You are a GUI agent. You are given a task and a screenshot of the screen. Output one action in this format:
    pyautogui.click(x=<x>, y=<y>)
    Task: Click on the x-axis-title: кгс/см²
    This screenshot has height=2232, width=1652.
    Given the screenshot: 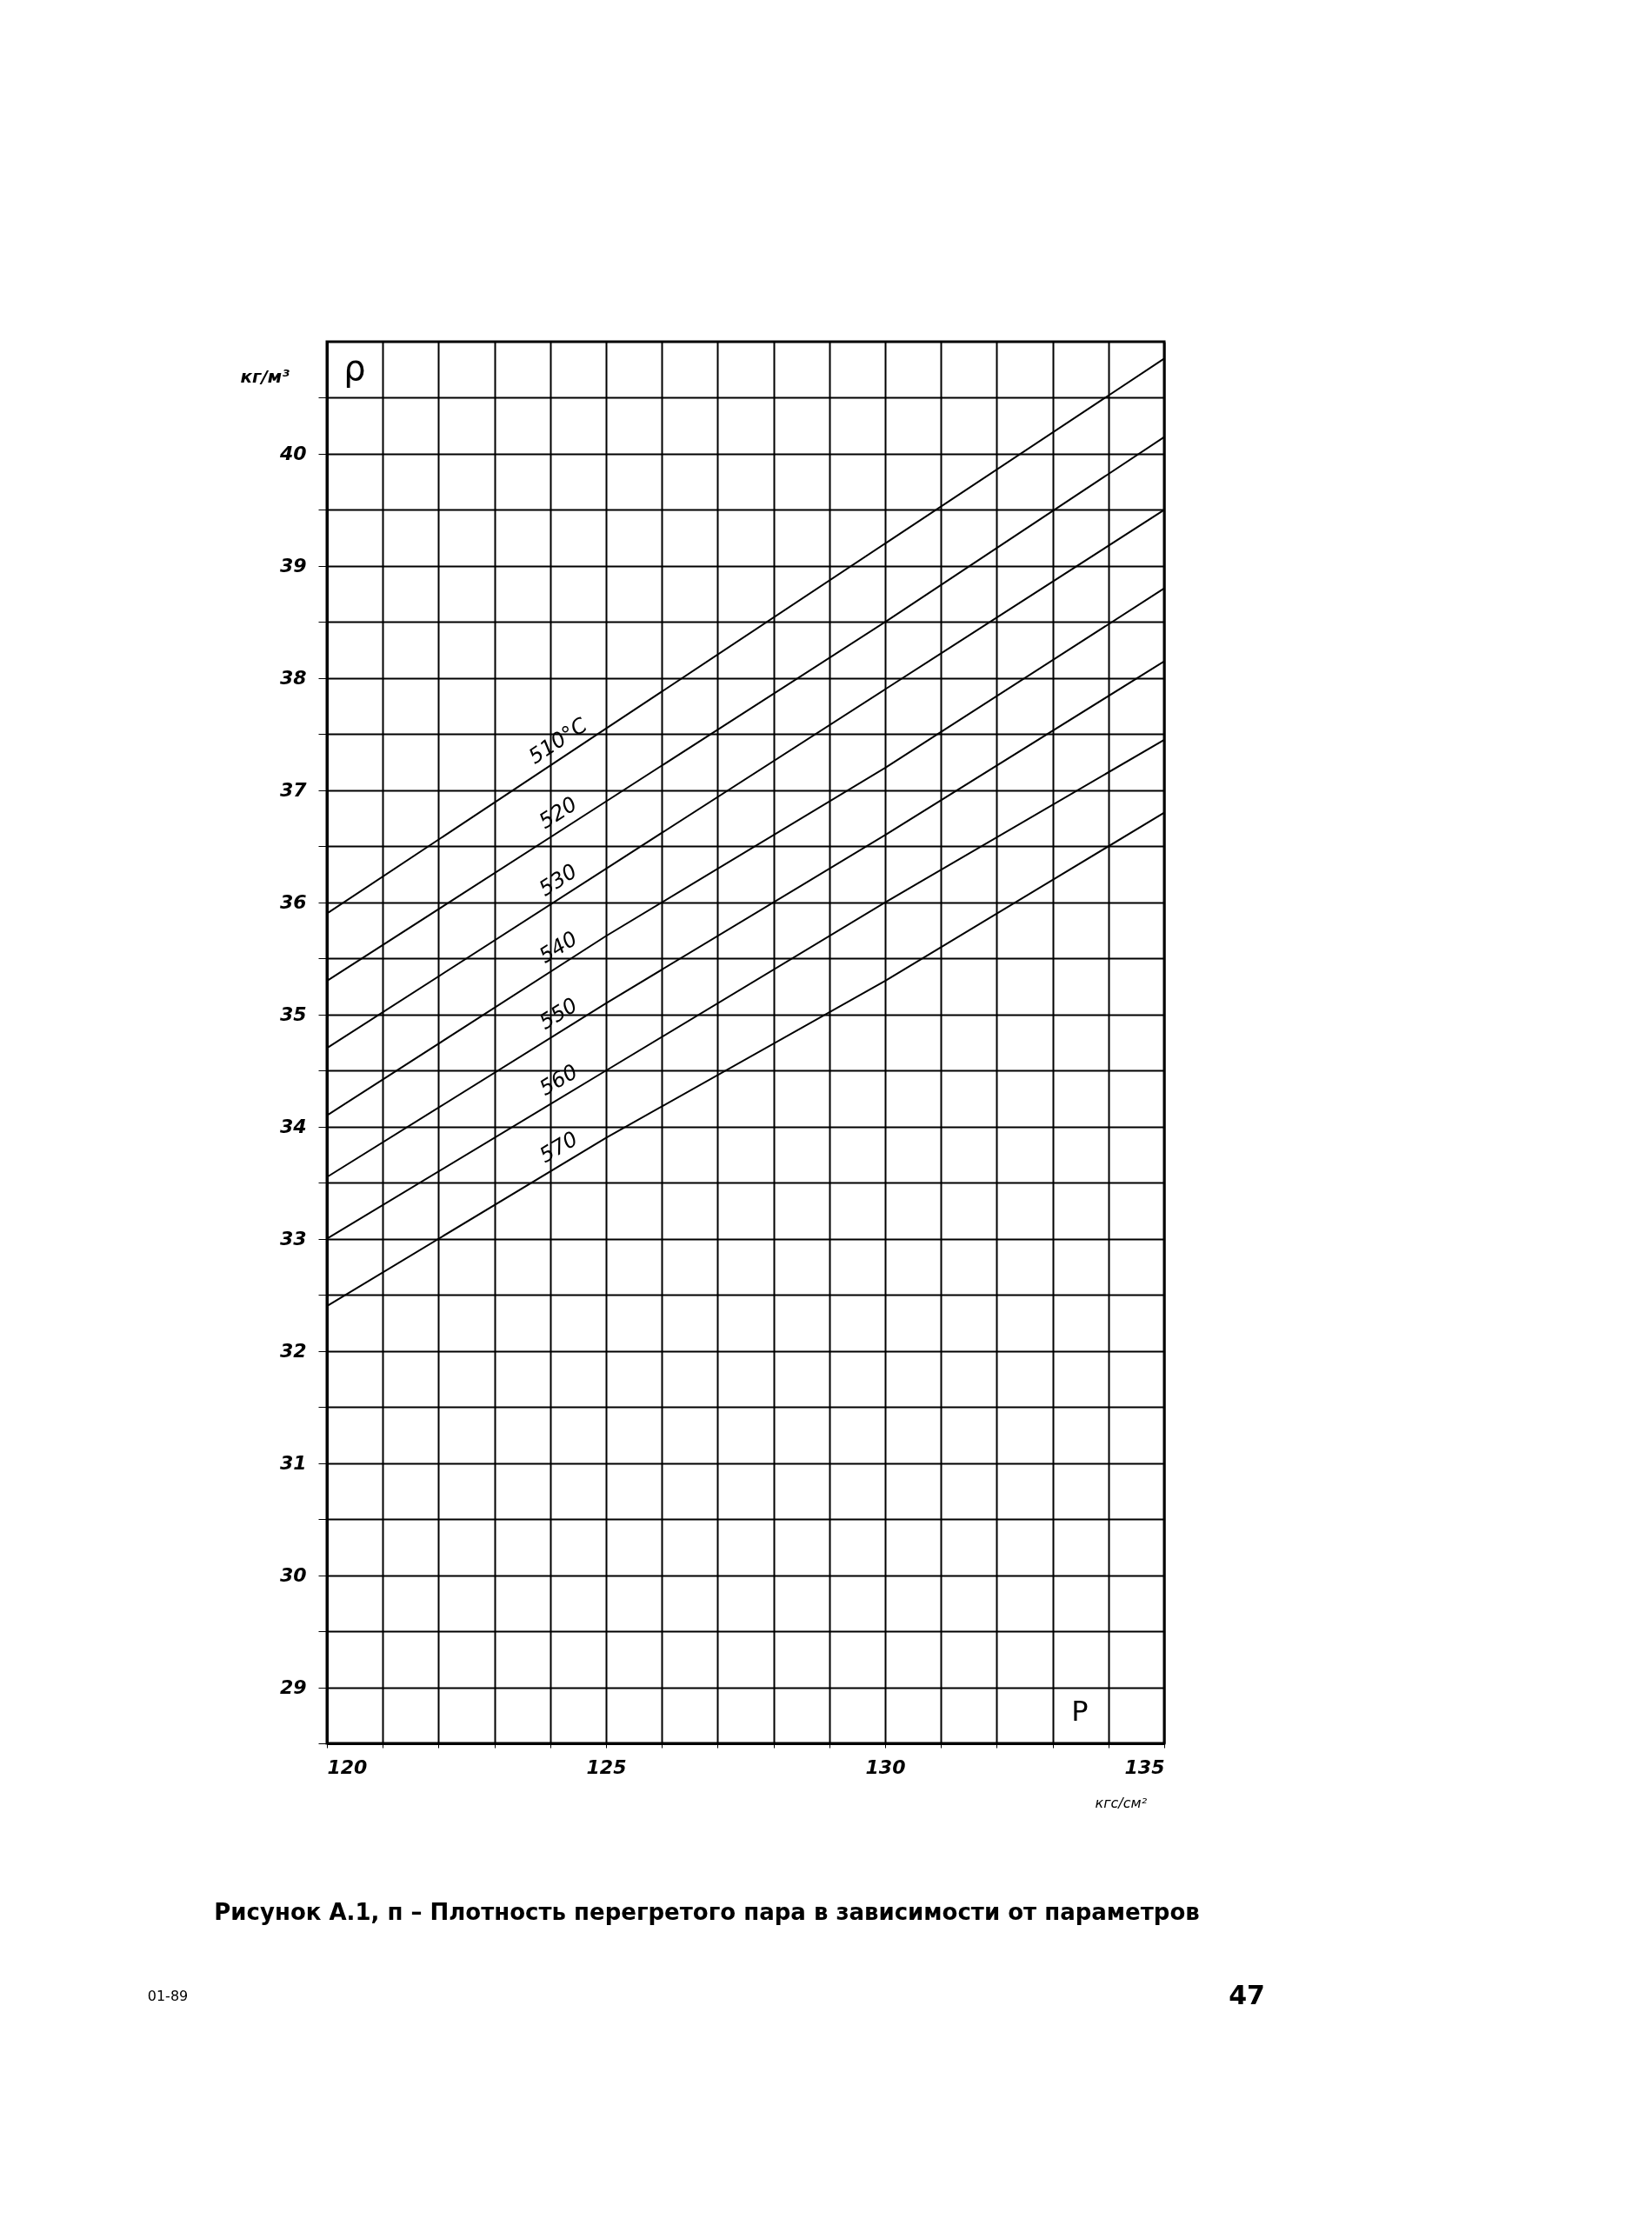 What is the action you would take?
    pyautogui.click(x=1121, y=1802)
    